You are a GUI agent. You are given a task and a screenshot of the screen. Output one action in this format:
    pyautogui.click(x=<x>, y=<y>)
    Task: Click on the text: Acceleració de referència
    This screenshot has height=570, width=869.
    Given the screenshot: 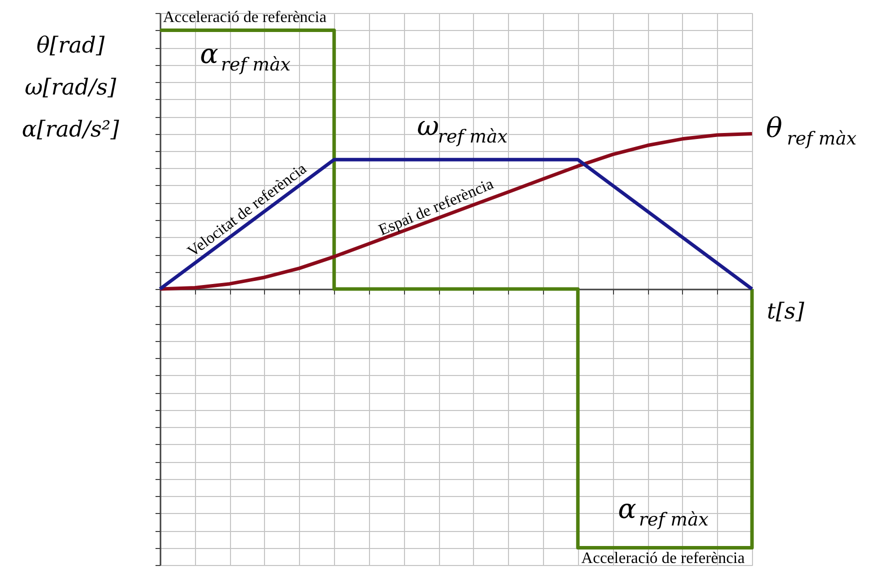 What is the action you would take?
    pyautogui.click(x=663, y=558)
    